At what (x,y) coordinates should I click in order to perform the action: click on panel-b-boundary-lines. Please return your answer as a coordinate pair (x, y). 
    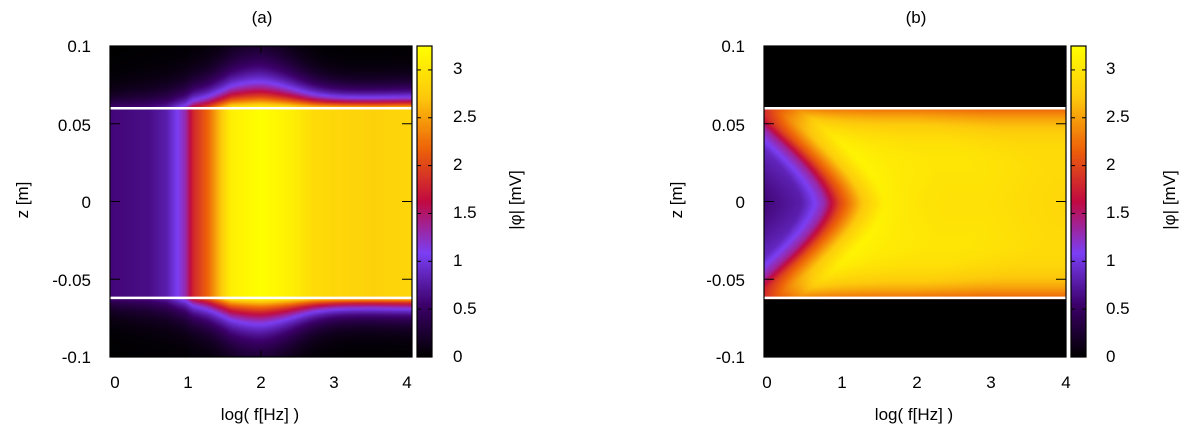
    Looking at the image, I should click on (915, 203).